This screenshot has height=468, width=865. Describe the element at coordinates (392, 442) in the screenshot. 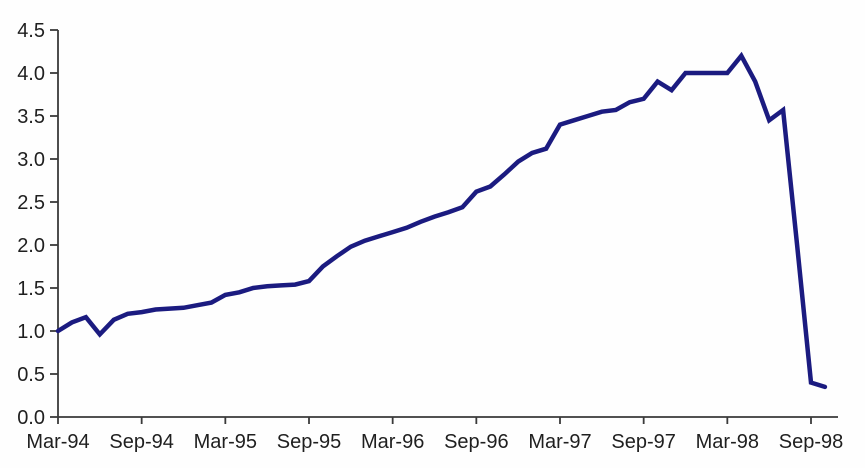

I see `x-tick-label: Mar-96` at that location.